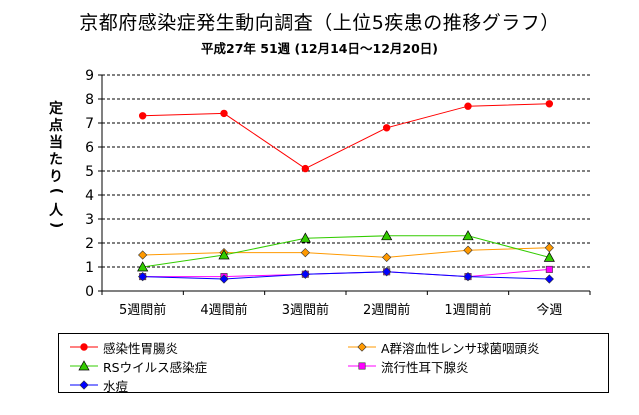 This screenshot has width=639, height=415. Describe the element at coordinates (56, 109) in the screenshot. I see `y-axis-label-char: 定` at that location.